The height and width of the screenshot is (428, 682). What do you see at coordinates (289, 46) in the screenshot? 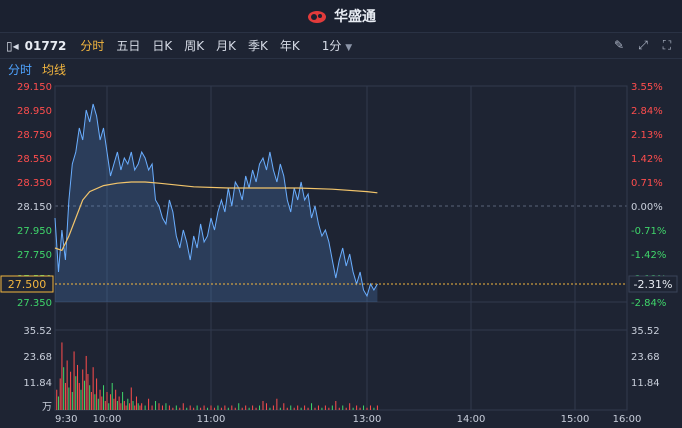
I see `tab-year-k: 年K` at bounding box center [289, 46].